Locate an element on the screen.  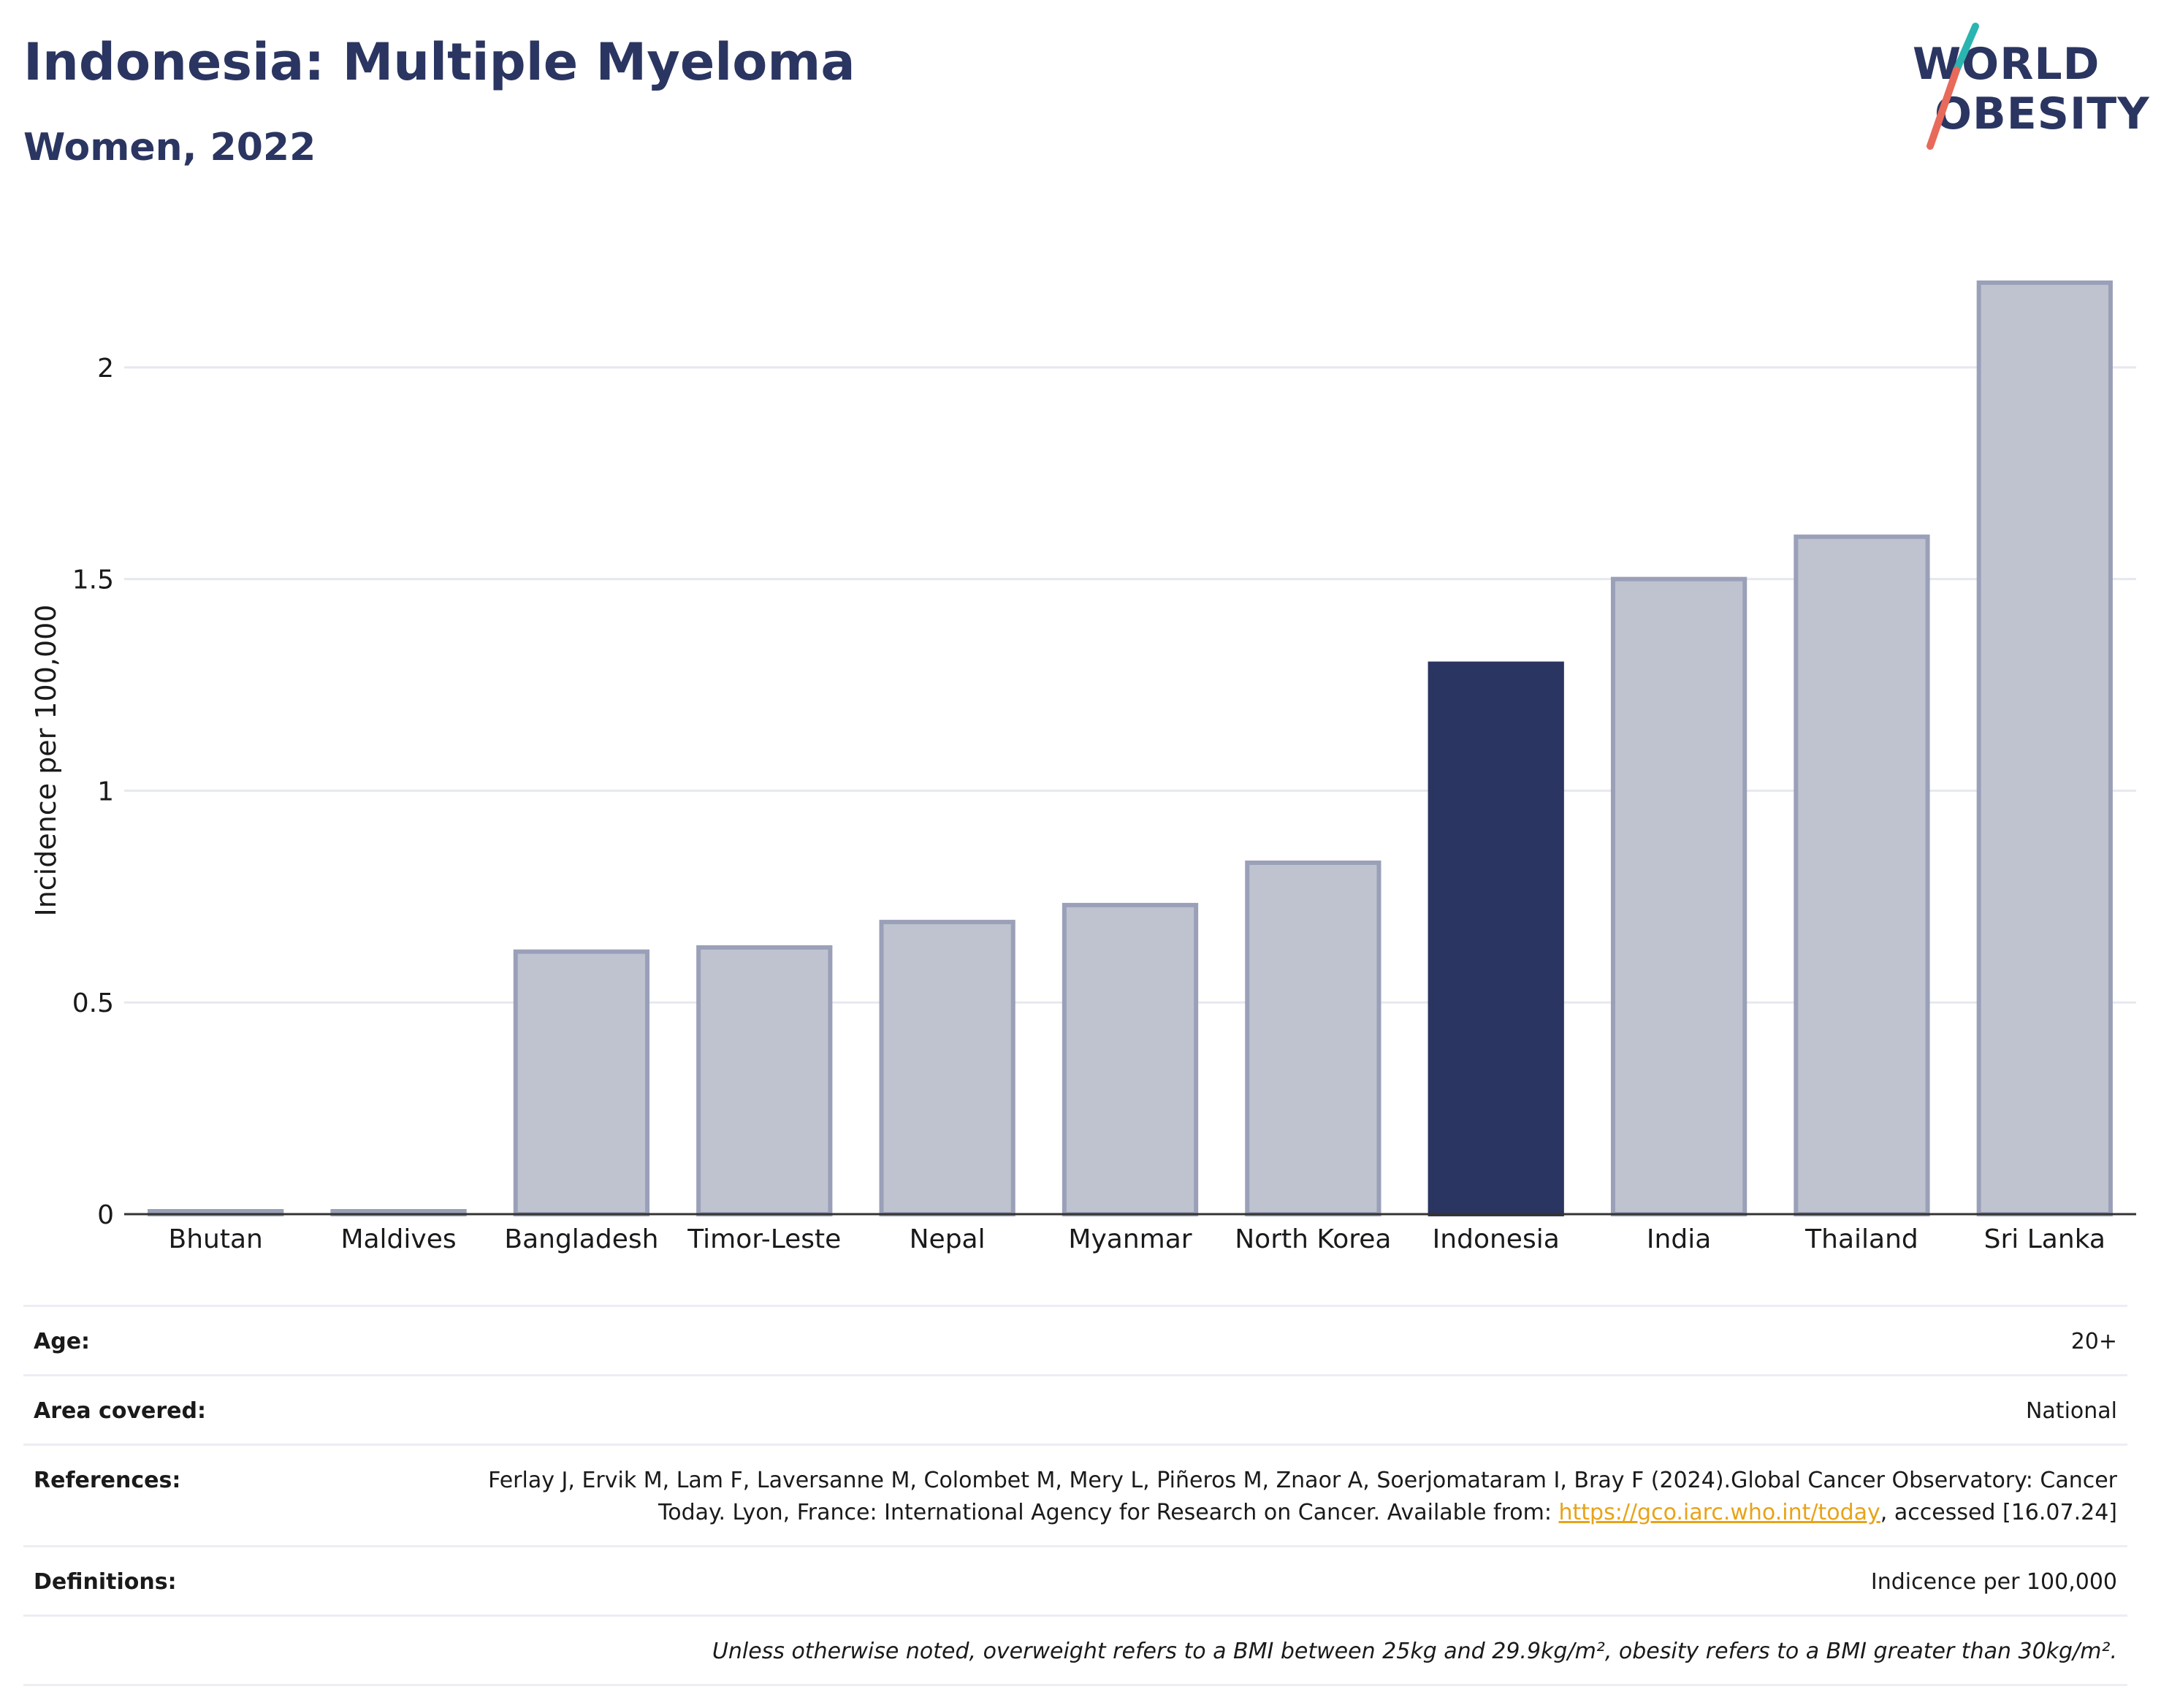
x-tick-label: Nepal is located at coordinates (948, 1239).